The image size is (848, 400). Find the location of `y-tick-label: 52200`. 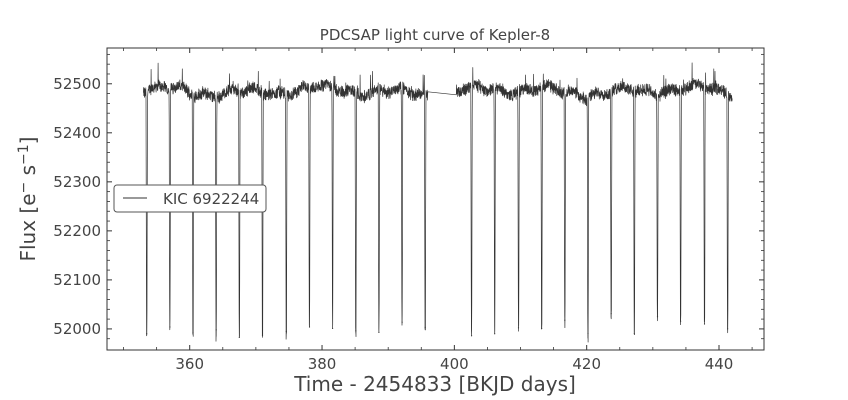

y-tick-label: 52200 is located at coordinates (77, 231).